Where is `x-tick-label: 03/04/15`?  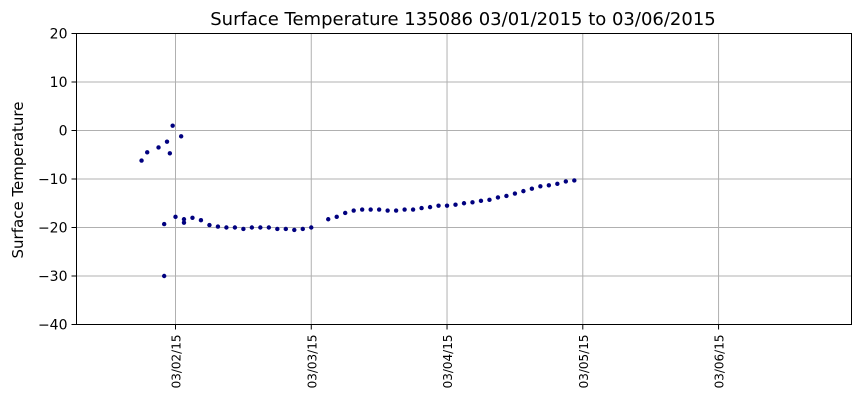
x-tick-label: 03/04/15 is located at coordinates (448, 362).